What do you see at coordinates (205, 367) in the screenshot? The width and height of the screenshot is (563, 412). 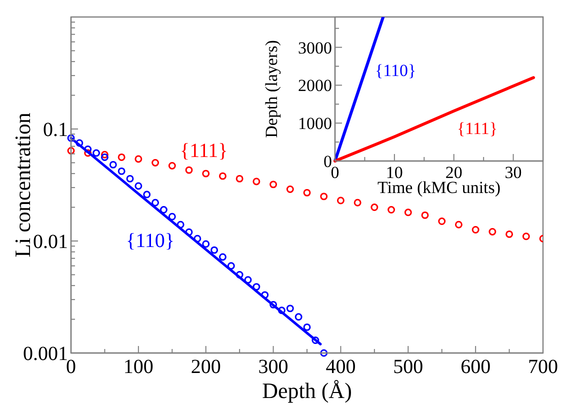 I see `x-tick-label: 200` at bounding box center [205, 367].